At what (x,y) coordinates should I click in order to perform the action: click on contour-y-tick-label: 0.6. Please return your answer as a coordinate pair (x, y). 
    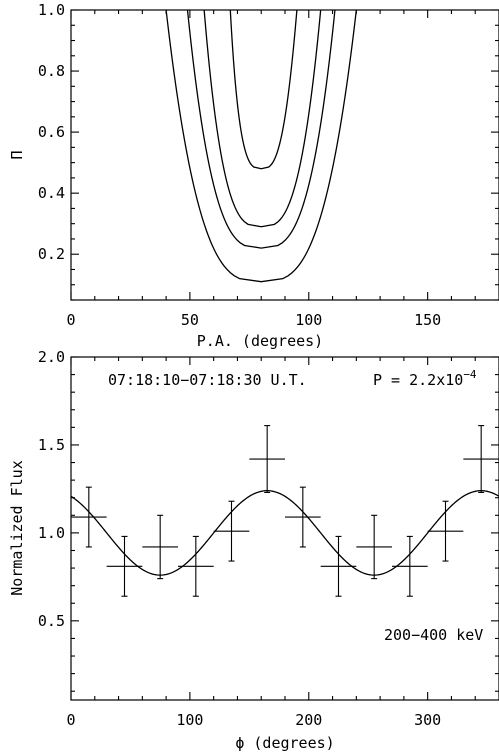
    Looking at the image, I should click on (51, 132).